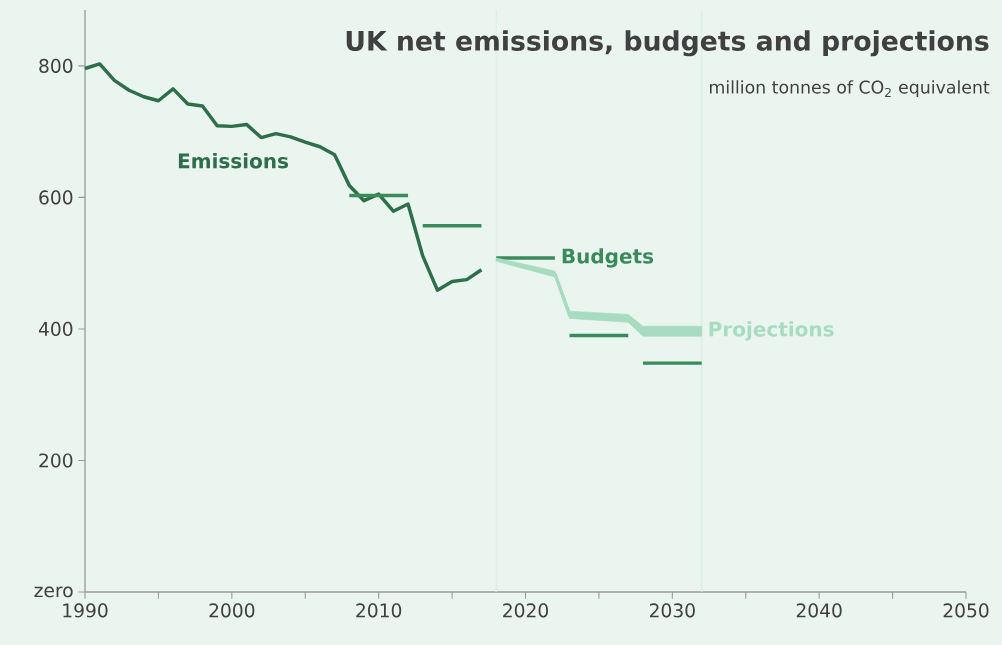 This screenshot has width=1002, height=645. I want to click on series-label: Budgets, so click(608, 258).